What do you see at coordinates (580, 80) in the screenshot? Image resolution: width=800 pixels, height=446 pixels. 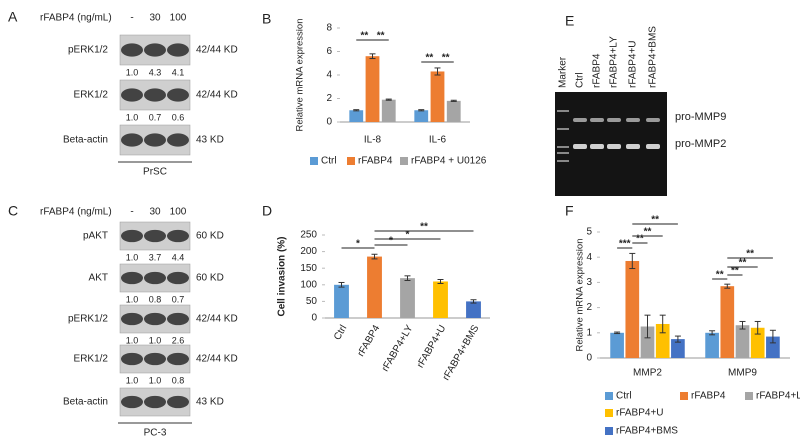 I see `gel-lane-label: Ctrl` at bounding box center [580, 80].